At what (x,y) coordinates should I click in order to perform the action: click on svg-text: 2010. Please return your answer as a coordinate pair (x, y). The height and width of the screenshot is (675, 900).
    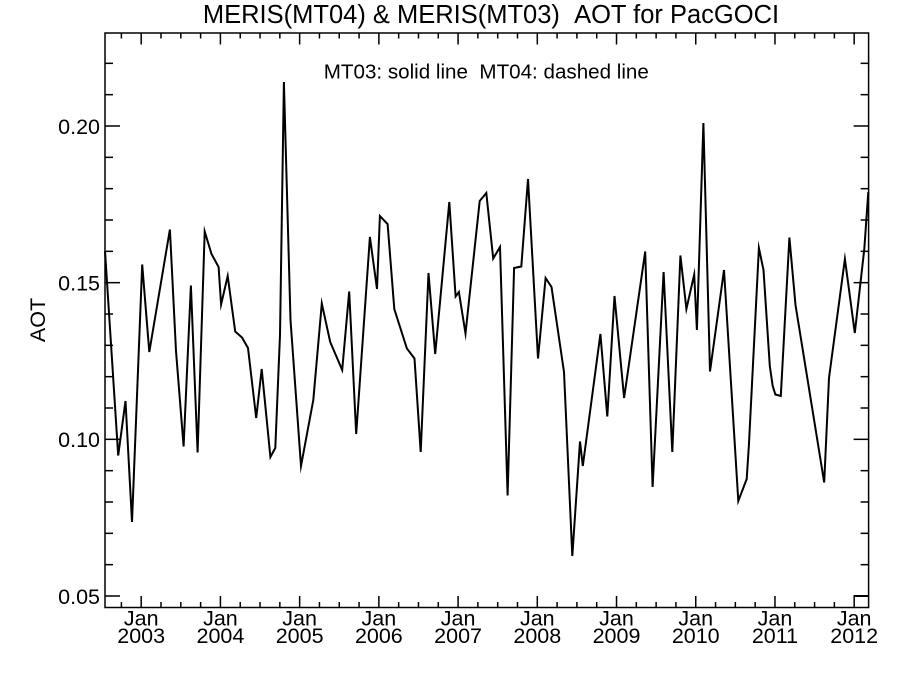
    Looking at the image, I should click on (696, 636).